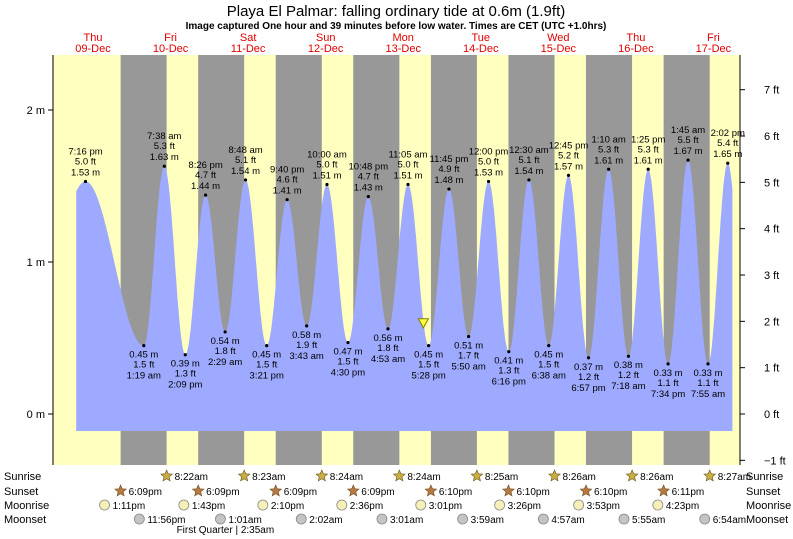 The image size is (793, 539). What do you see at coordinates (403, 38) in the screenshot?
I see `day-label-dow: Mon` at bounding box center [403, 38].